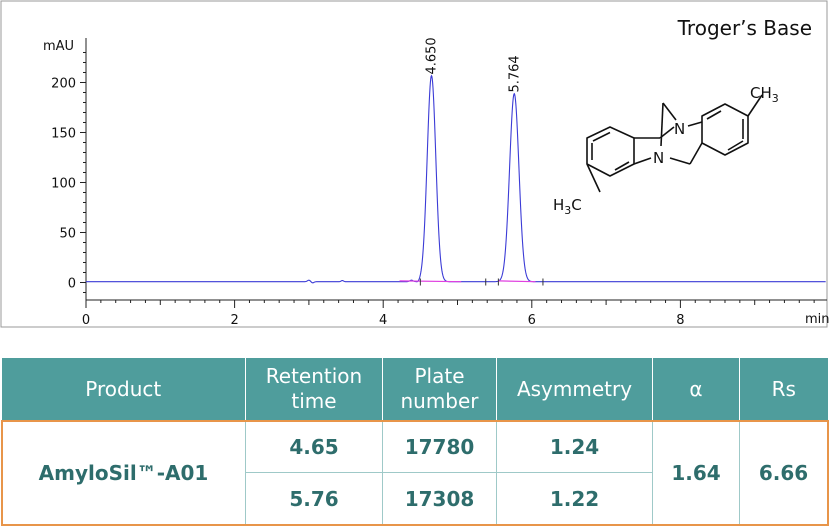  I want to click on plates-cell: 17780, so click(439, 446).